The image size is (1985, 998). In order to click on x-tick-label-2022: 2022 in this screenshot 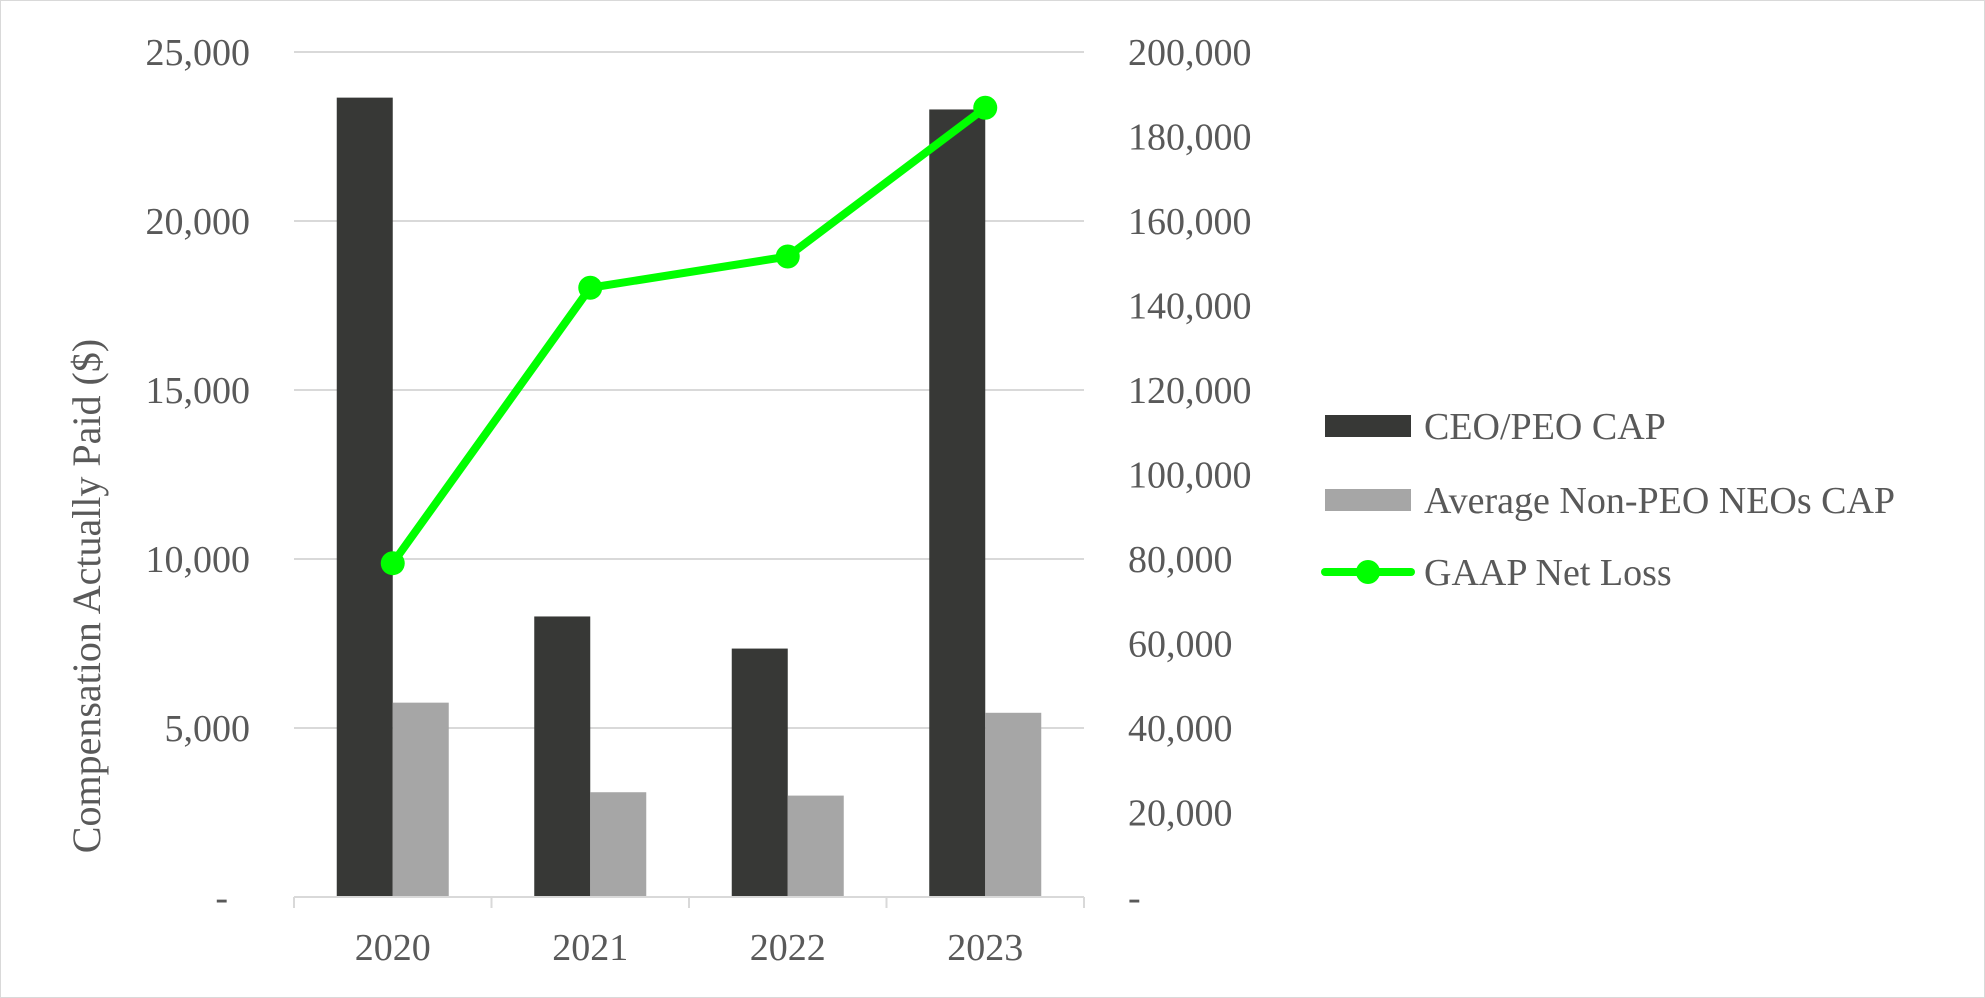, I will do `click(788, 948)`.